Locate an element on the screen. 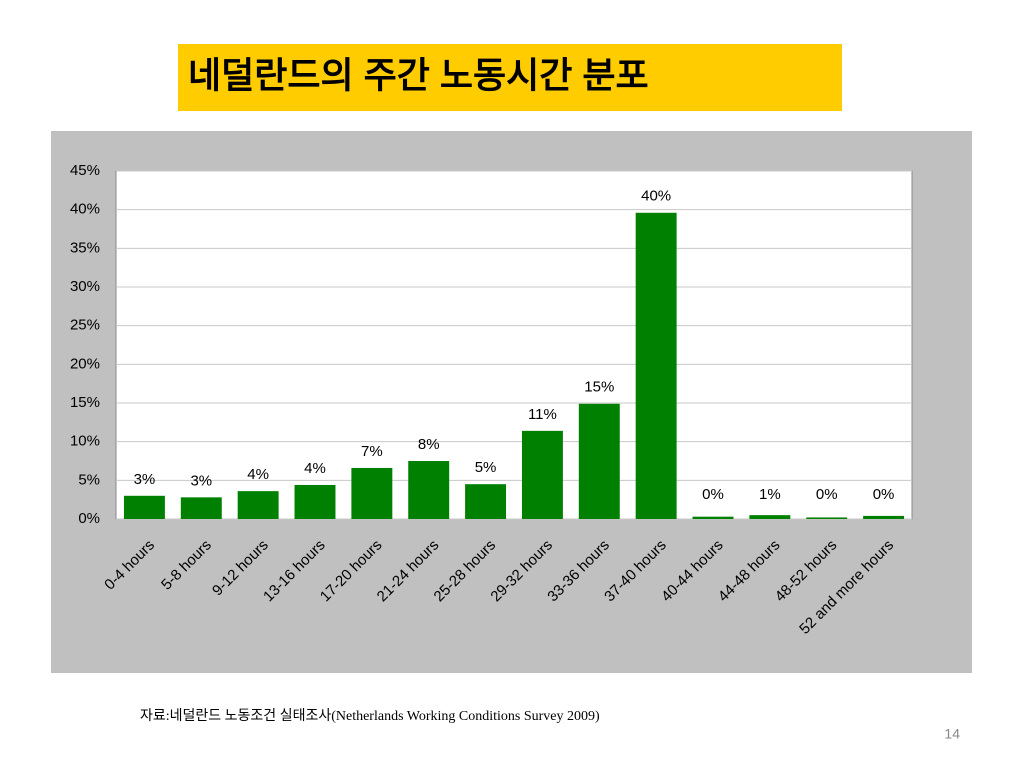 This screenshot has height=768, width=1024. data-label: 1% is located at coordinates (770, 494).